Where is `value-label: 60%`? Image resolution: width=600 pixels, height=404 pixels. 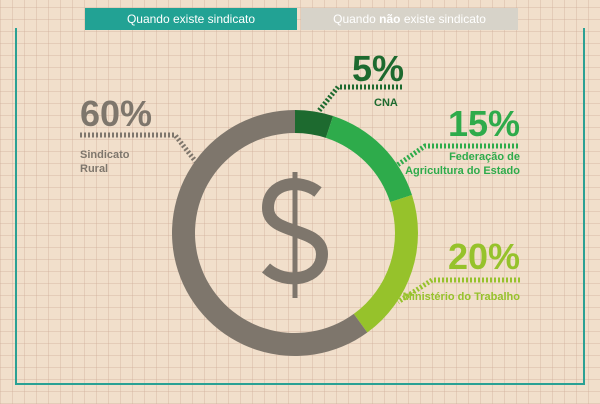 value-label: 60% is located at coordinates (116, 113).